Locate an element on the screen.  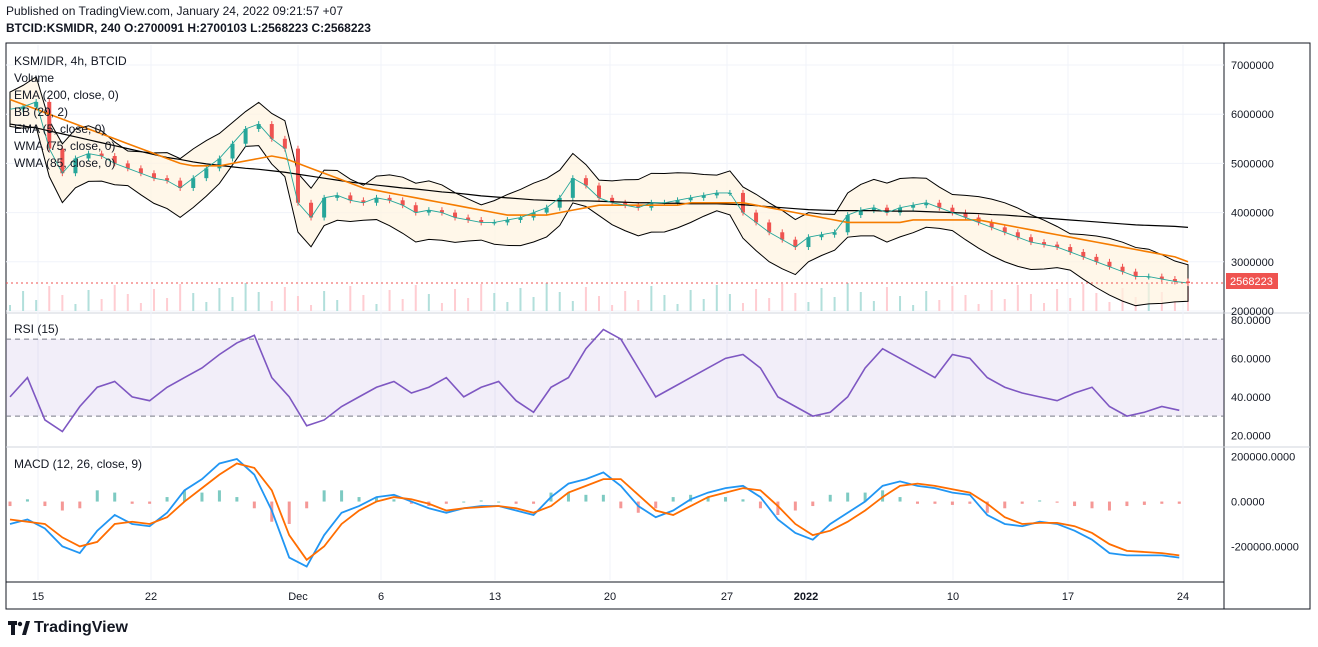
last-price-label: 2568223 is located at coordinates (1251, 282).